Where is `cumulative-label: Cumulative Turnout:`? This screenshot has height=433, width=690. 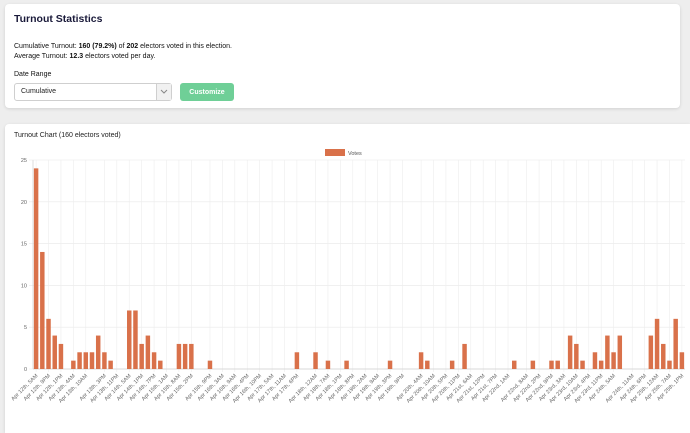 cumulative-label: Cumulative Turnout: is located at coordinates (46, 46).